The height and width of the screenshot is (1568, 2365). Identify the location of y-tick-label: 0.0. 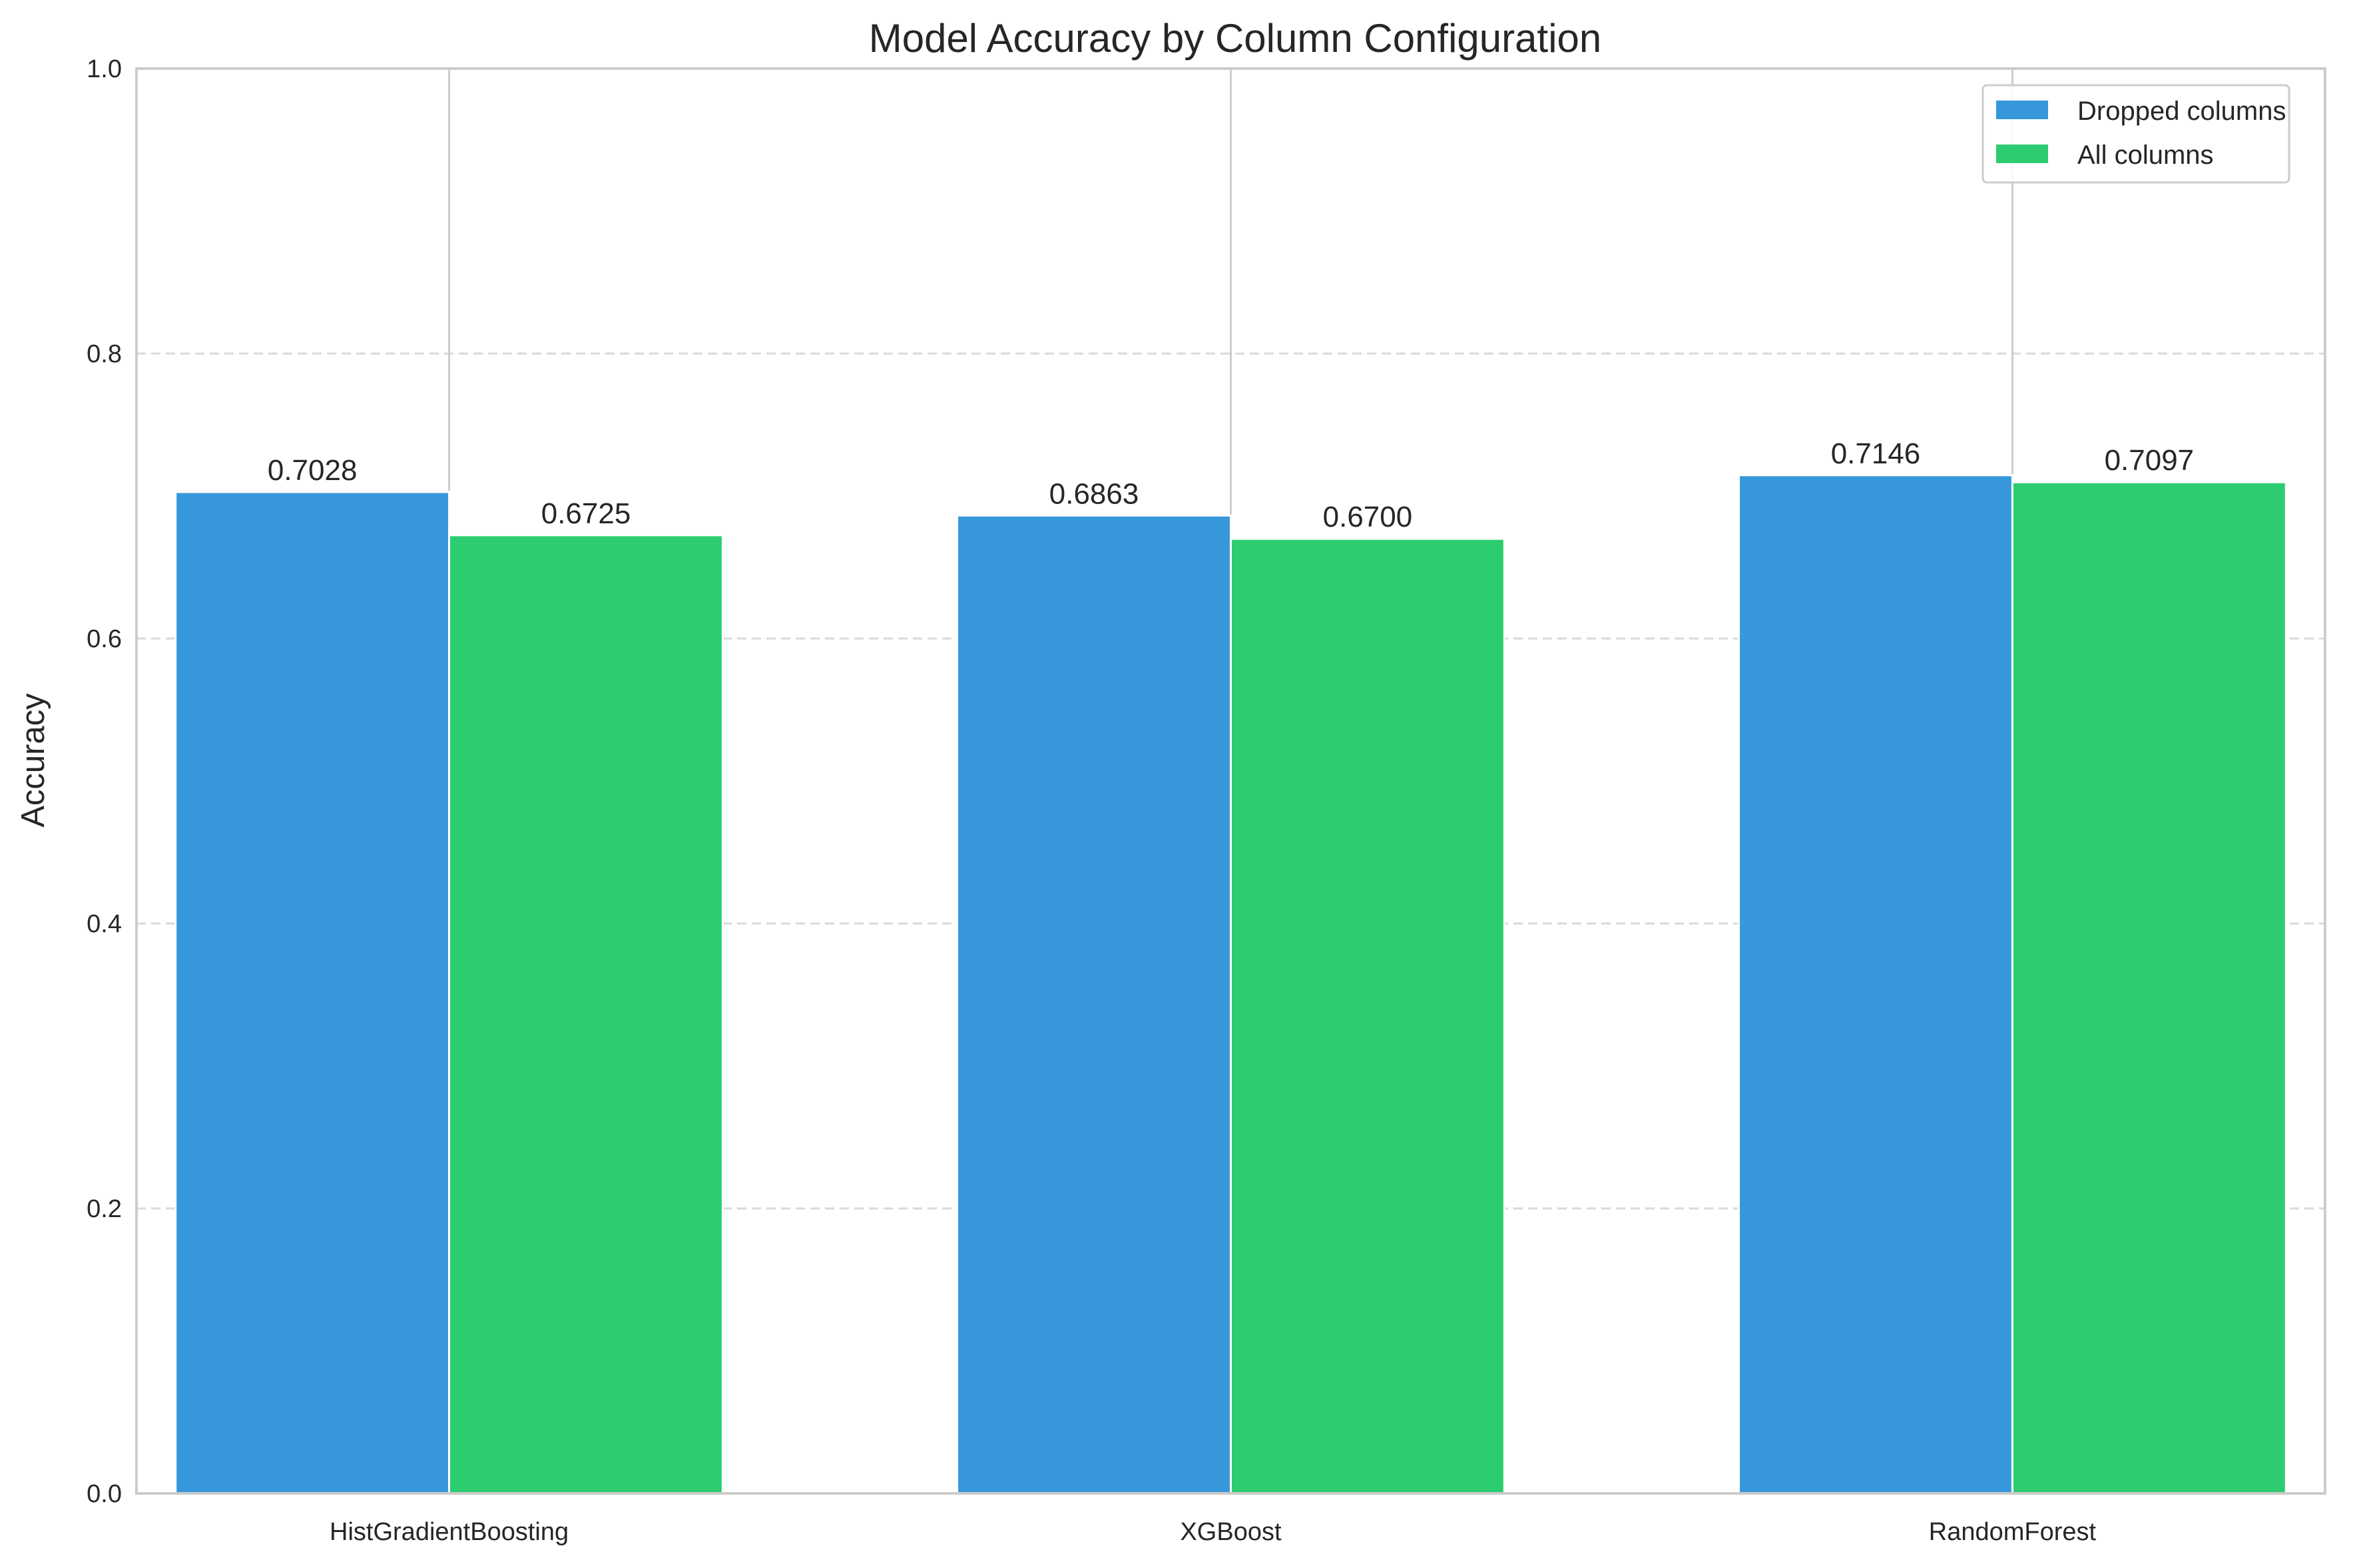
(104, 1494).